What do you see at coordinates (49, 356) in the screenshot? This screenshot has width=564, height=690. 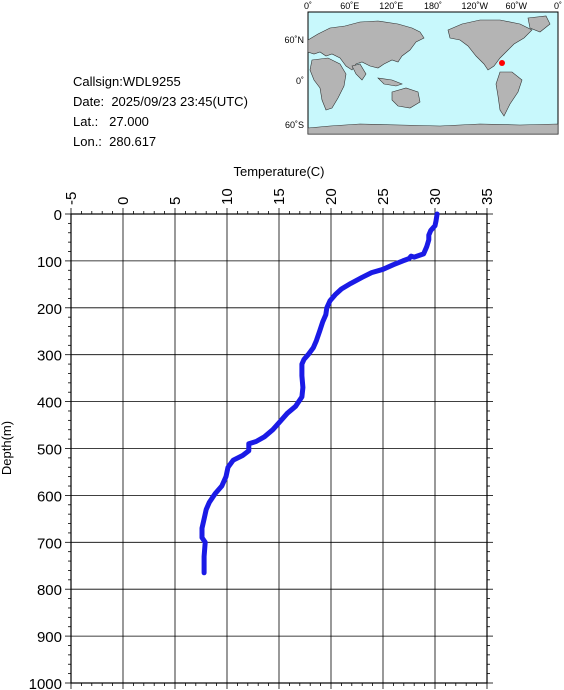 I see `y-tick-label: 300` at bounding box center [49, 356].